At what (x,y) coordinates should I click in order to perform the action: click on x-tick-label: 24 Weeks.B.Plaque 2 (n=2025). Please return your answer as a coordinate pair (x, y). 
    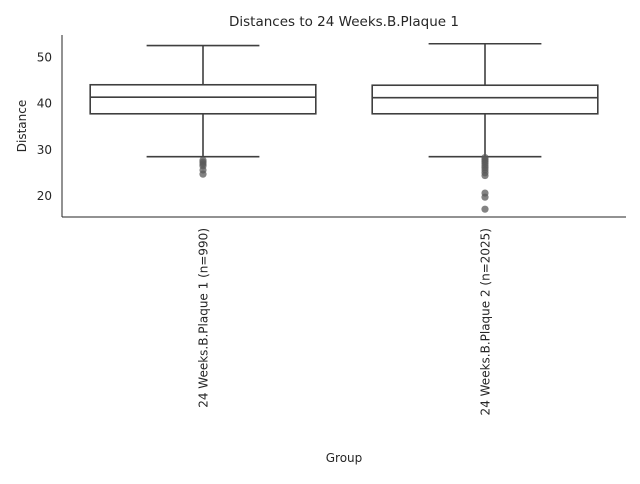
    Looking at the image, I should click on (486, 321).